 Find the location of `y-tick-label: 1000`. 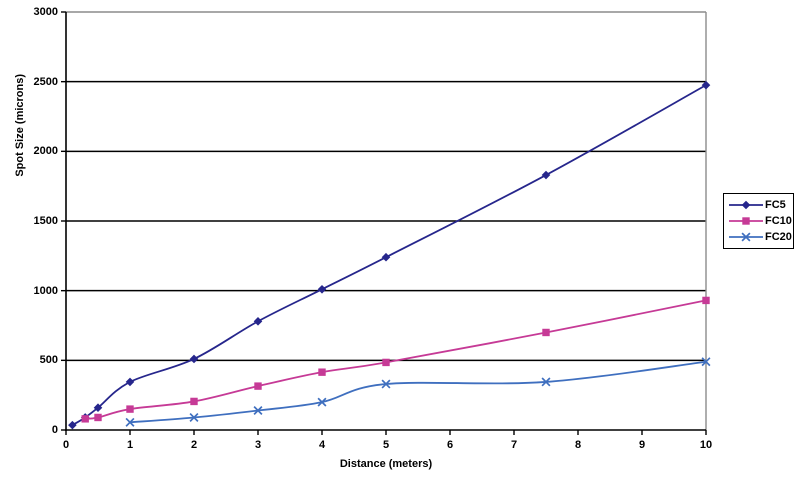

y-tick-label: 1000 is located at coordinates (45, 290).